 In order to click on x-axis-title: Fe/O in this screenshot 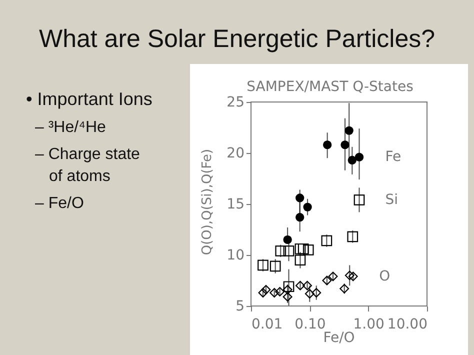, I will do `click(339, 338)`.